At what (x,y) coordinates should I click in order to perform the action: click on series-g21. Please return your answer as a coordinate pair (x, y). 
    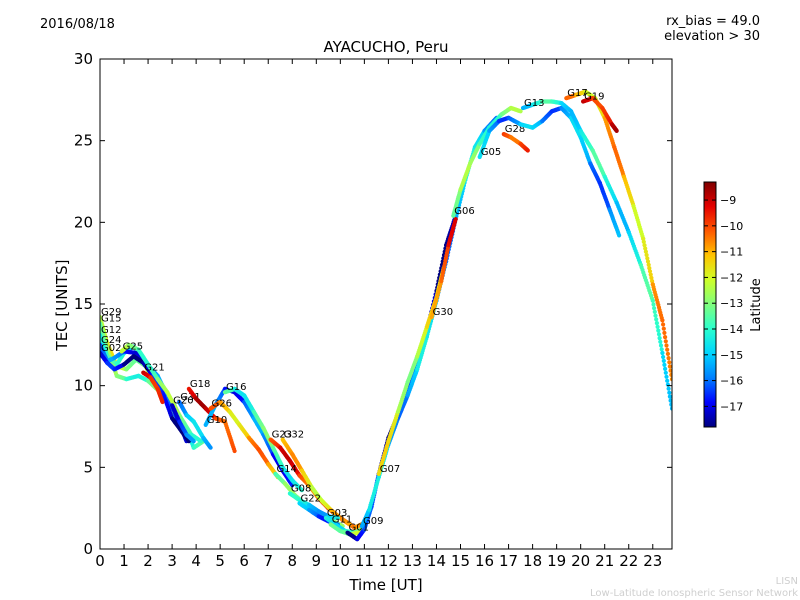
    Looking at the image, I should click on (153, 387).